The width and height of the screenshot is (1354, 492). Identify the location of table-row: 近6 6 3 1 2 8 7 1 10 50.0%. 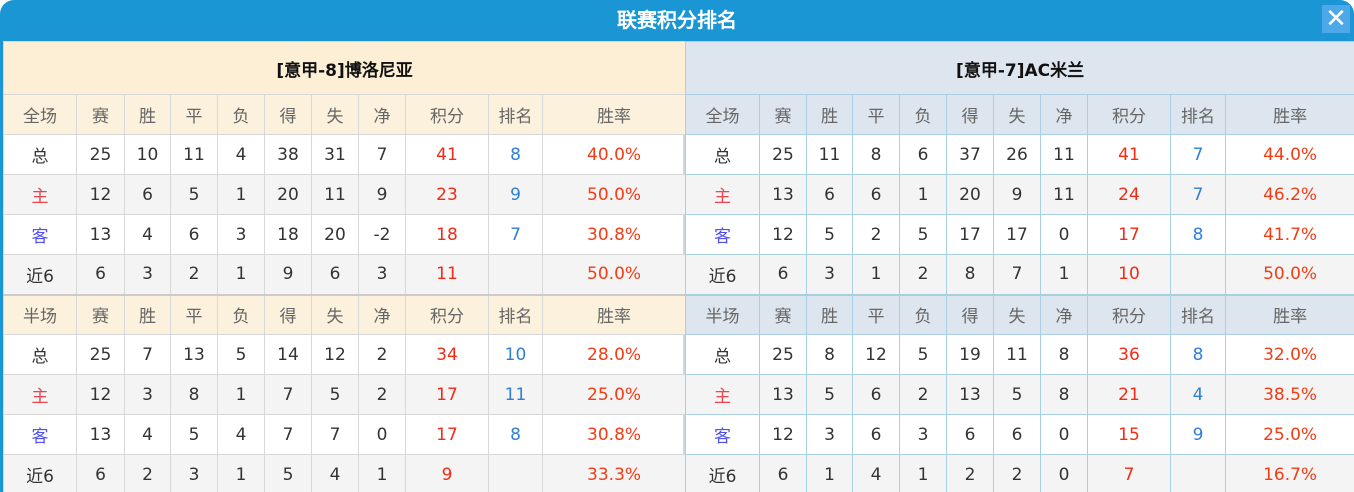
(1019, 274).